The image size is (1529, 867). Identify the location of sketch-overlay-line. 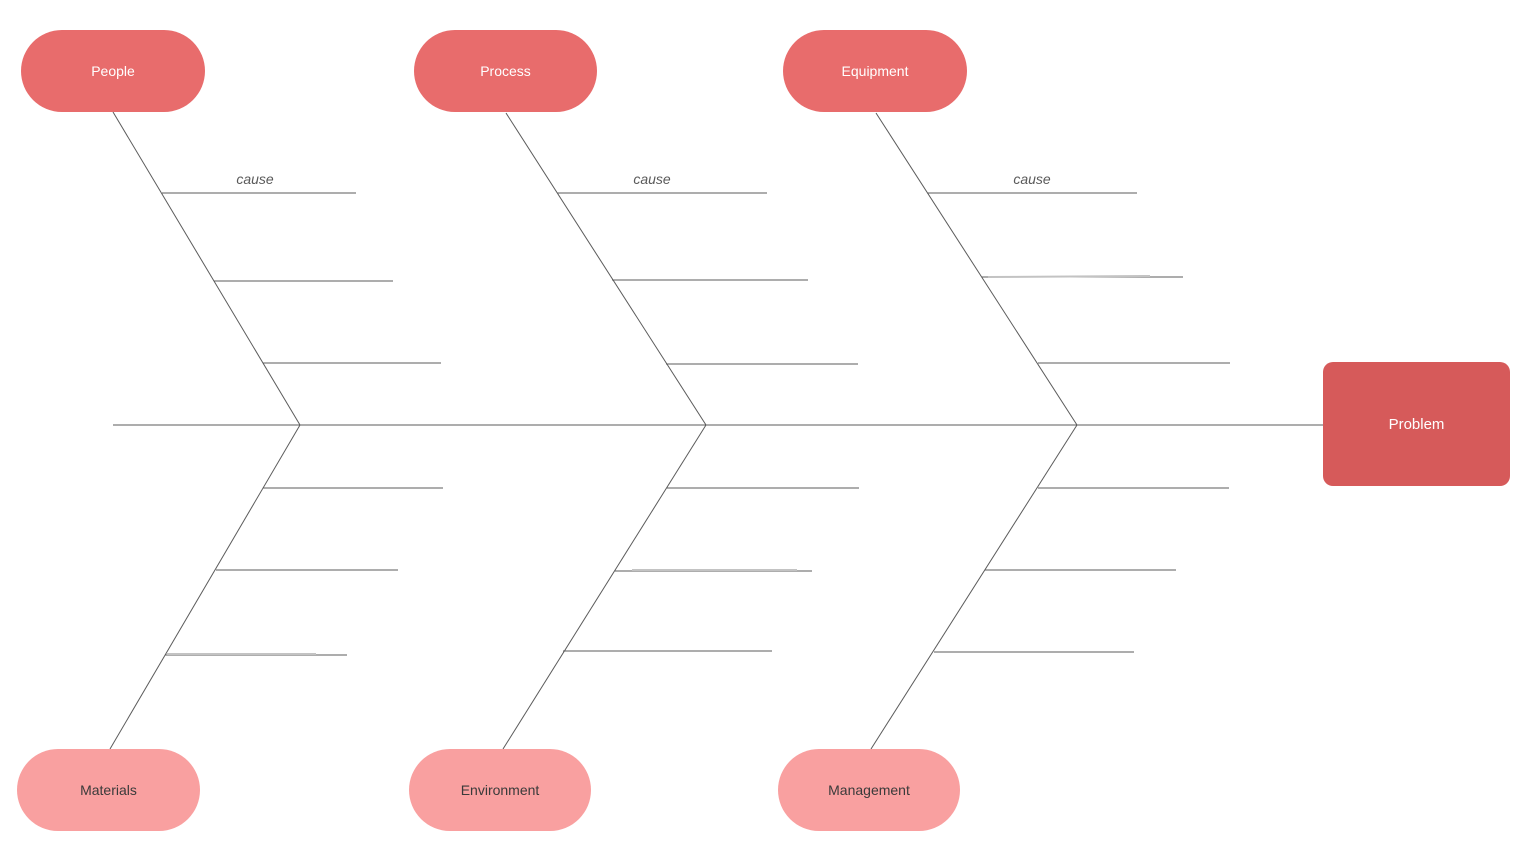
(1069, 276).